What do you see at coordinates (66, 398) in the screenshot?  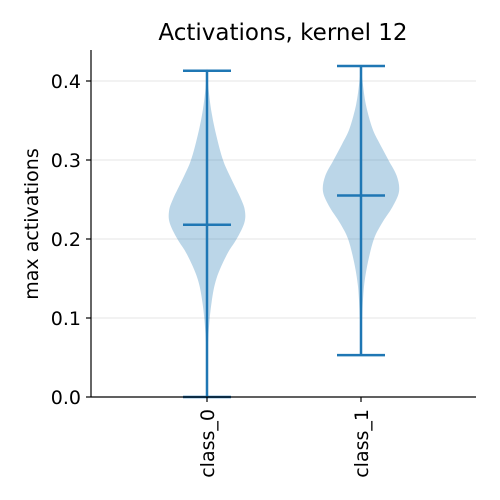 I see `y-tick-label: 0.0` at bounding box center [66, 398].